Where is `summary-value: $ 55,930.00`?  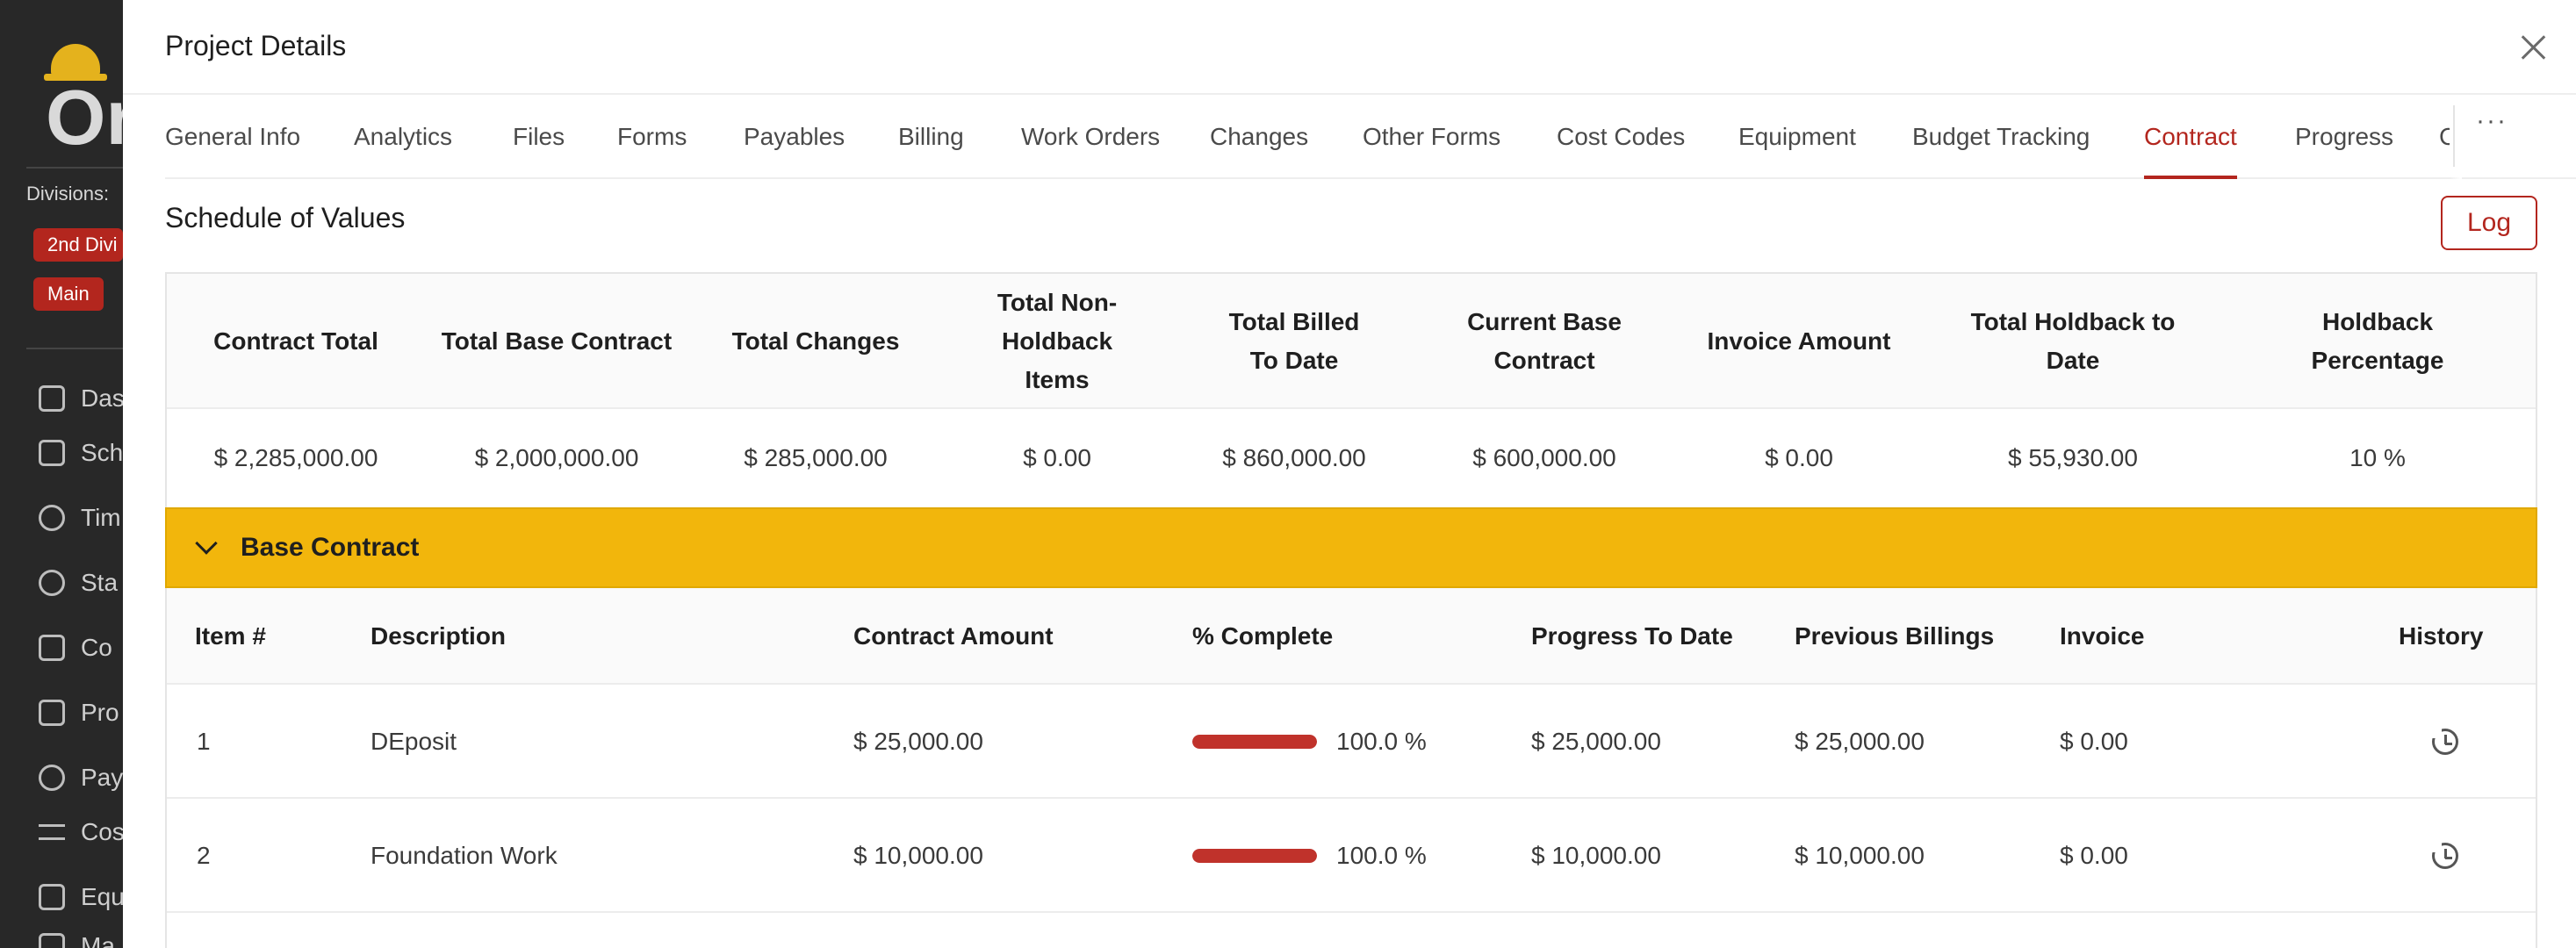
summary-value: $ 55,930.00 is located at coordinates (2073, 458).